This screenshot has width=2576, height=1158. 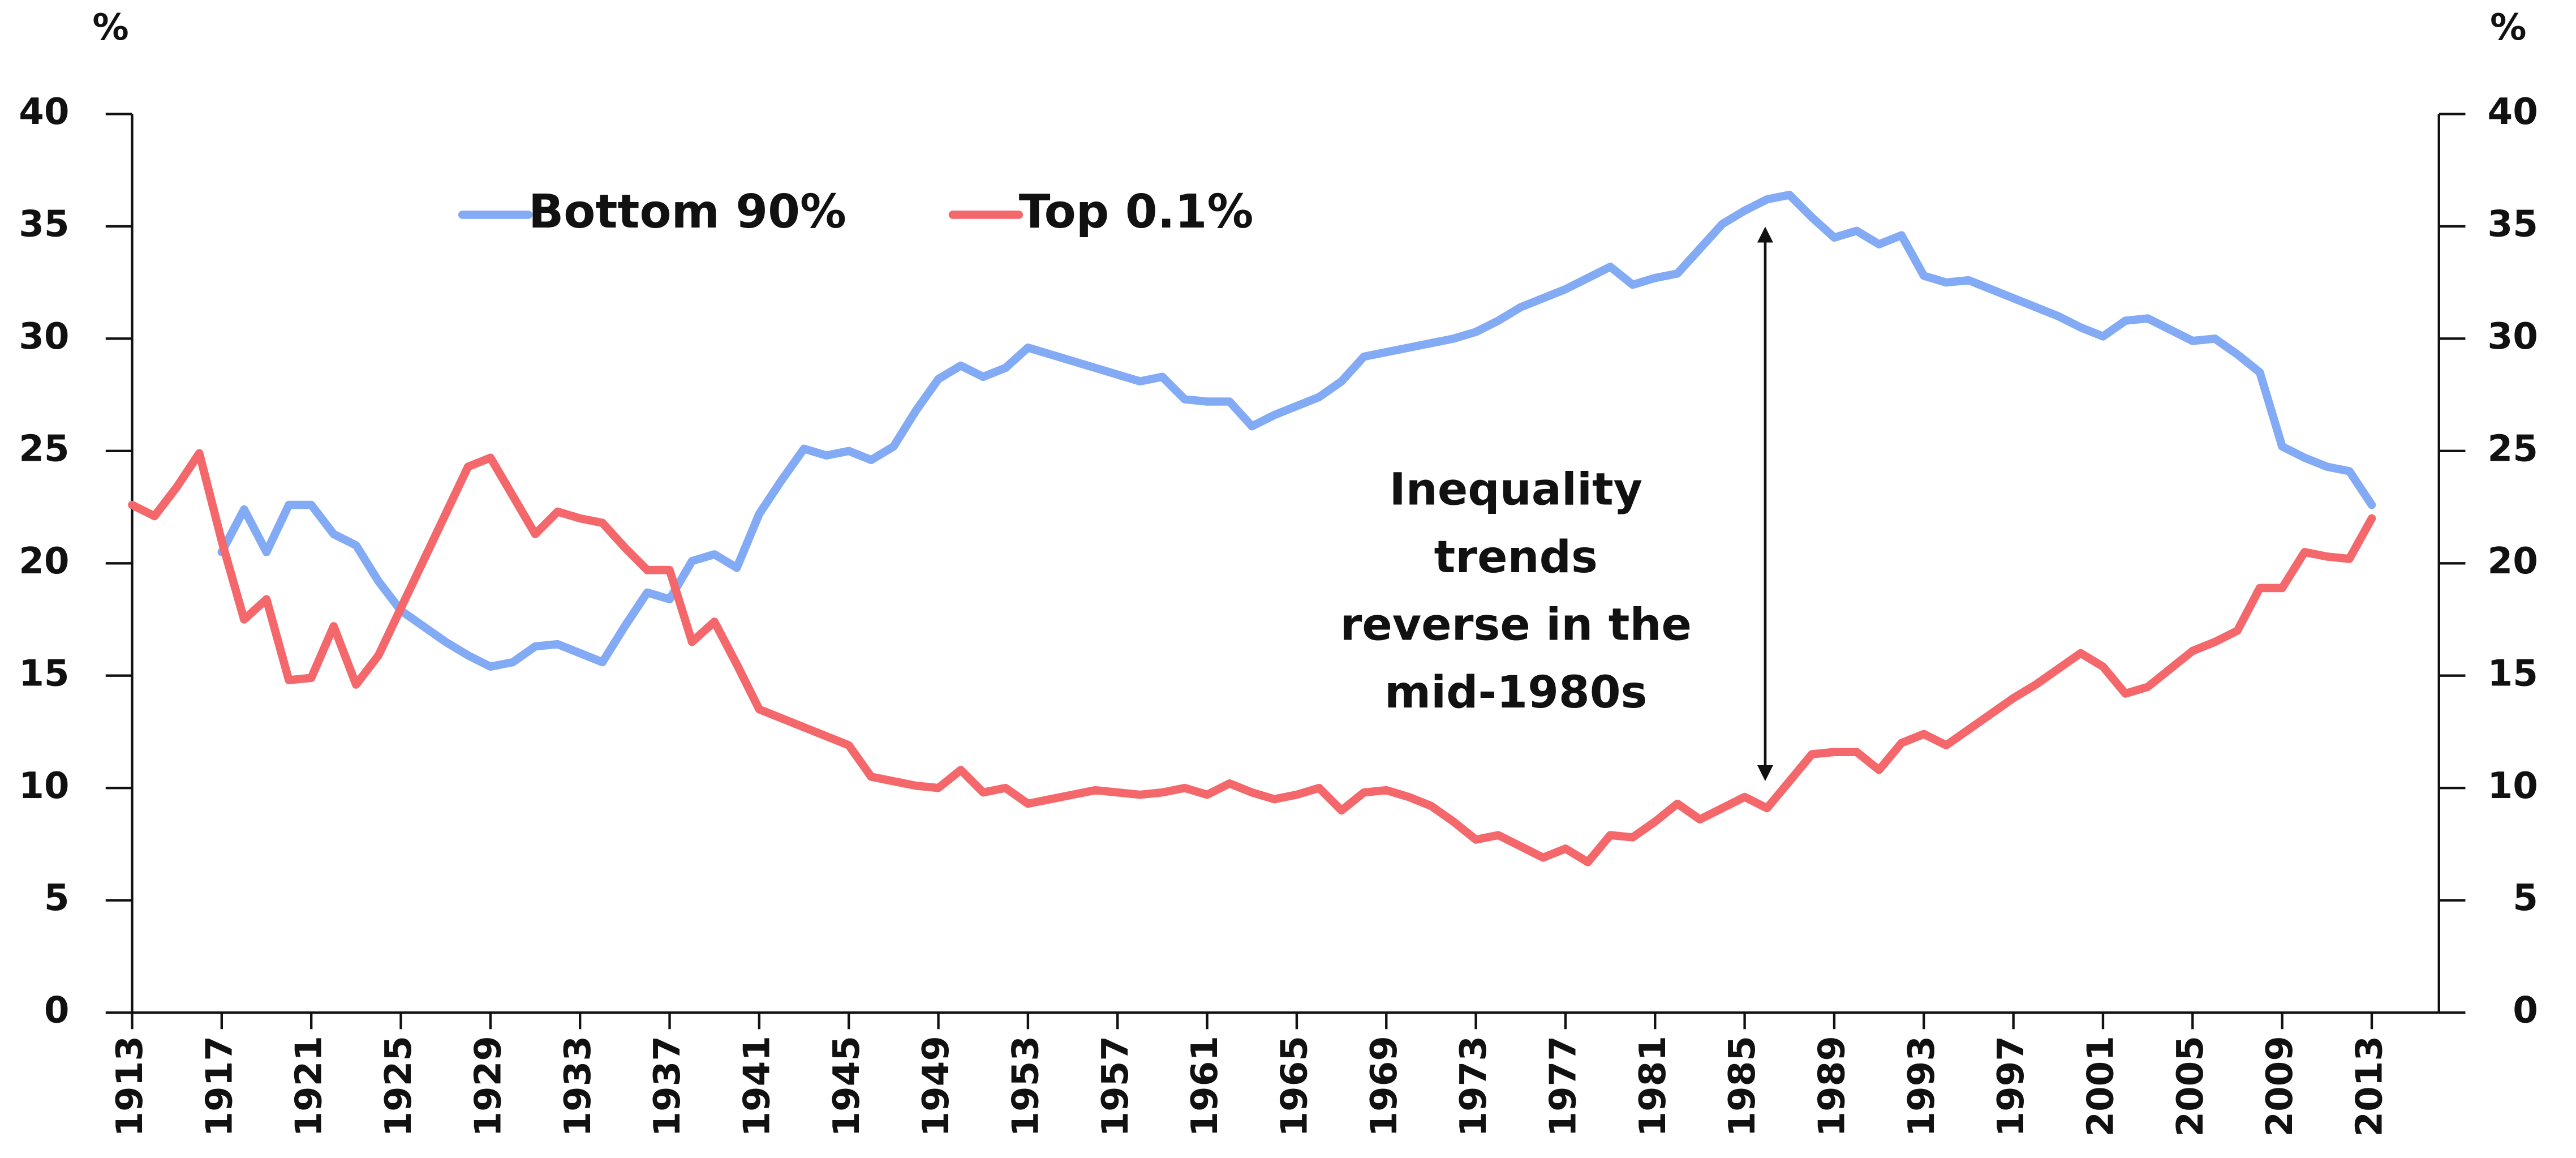 What do you see at coordinates (936, 1087) in the screenshot?
I see `x-tick-label: 1949` at bounding box center [936, 1087].